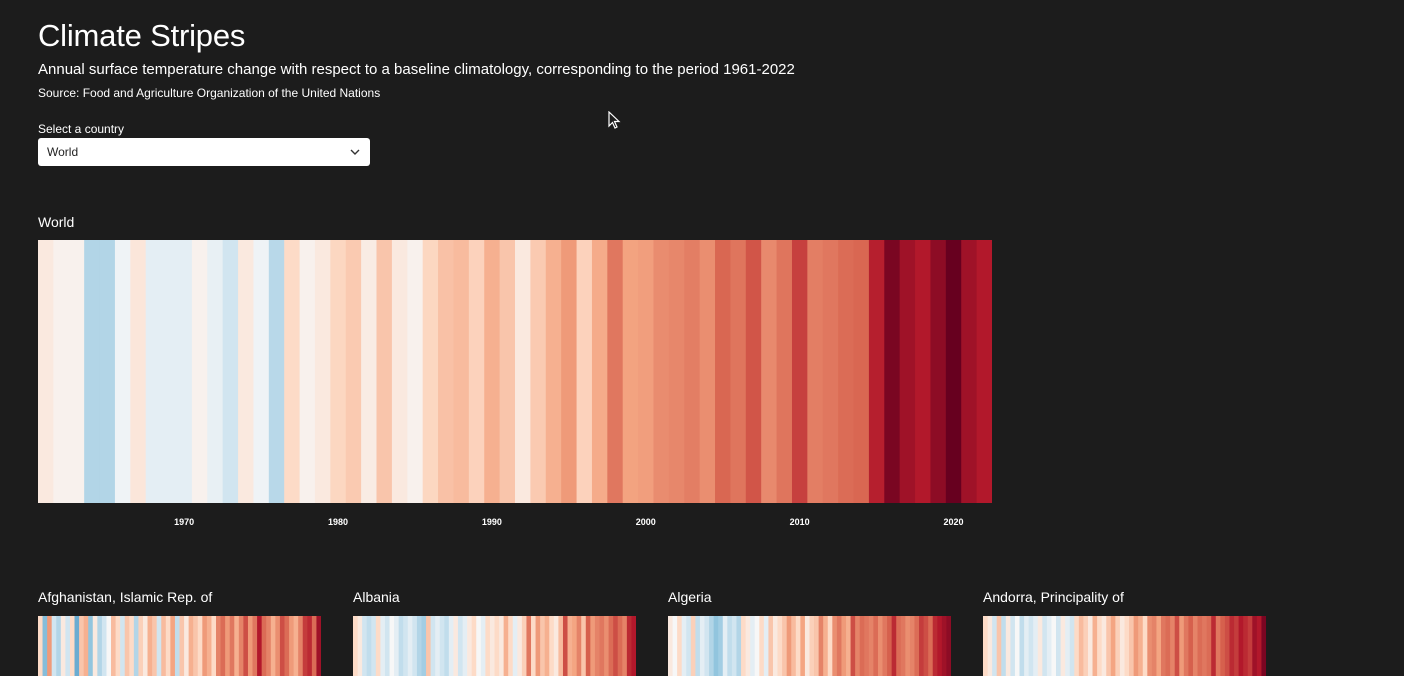  What do you see at coordinates (63, 646) in the screenshot?
I see `stripe-1966` at bounding box center [63, 646].